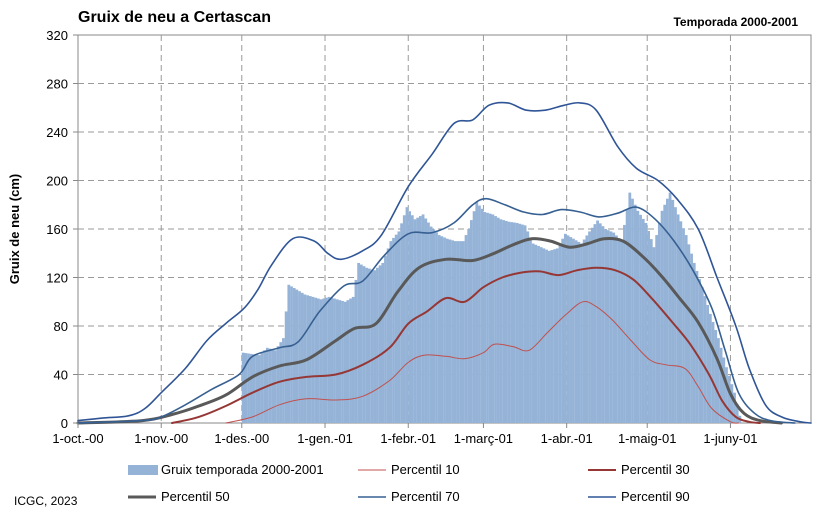  I want to click on y-tick-label: 200, so click(57, 181).